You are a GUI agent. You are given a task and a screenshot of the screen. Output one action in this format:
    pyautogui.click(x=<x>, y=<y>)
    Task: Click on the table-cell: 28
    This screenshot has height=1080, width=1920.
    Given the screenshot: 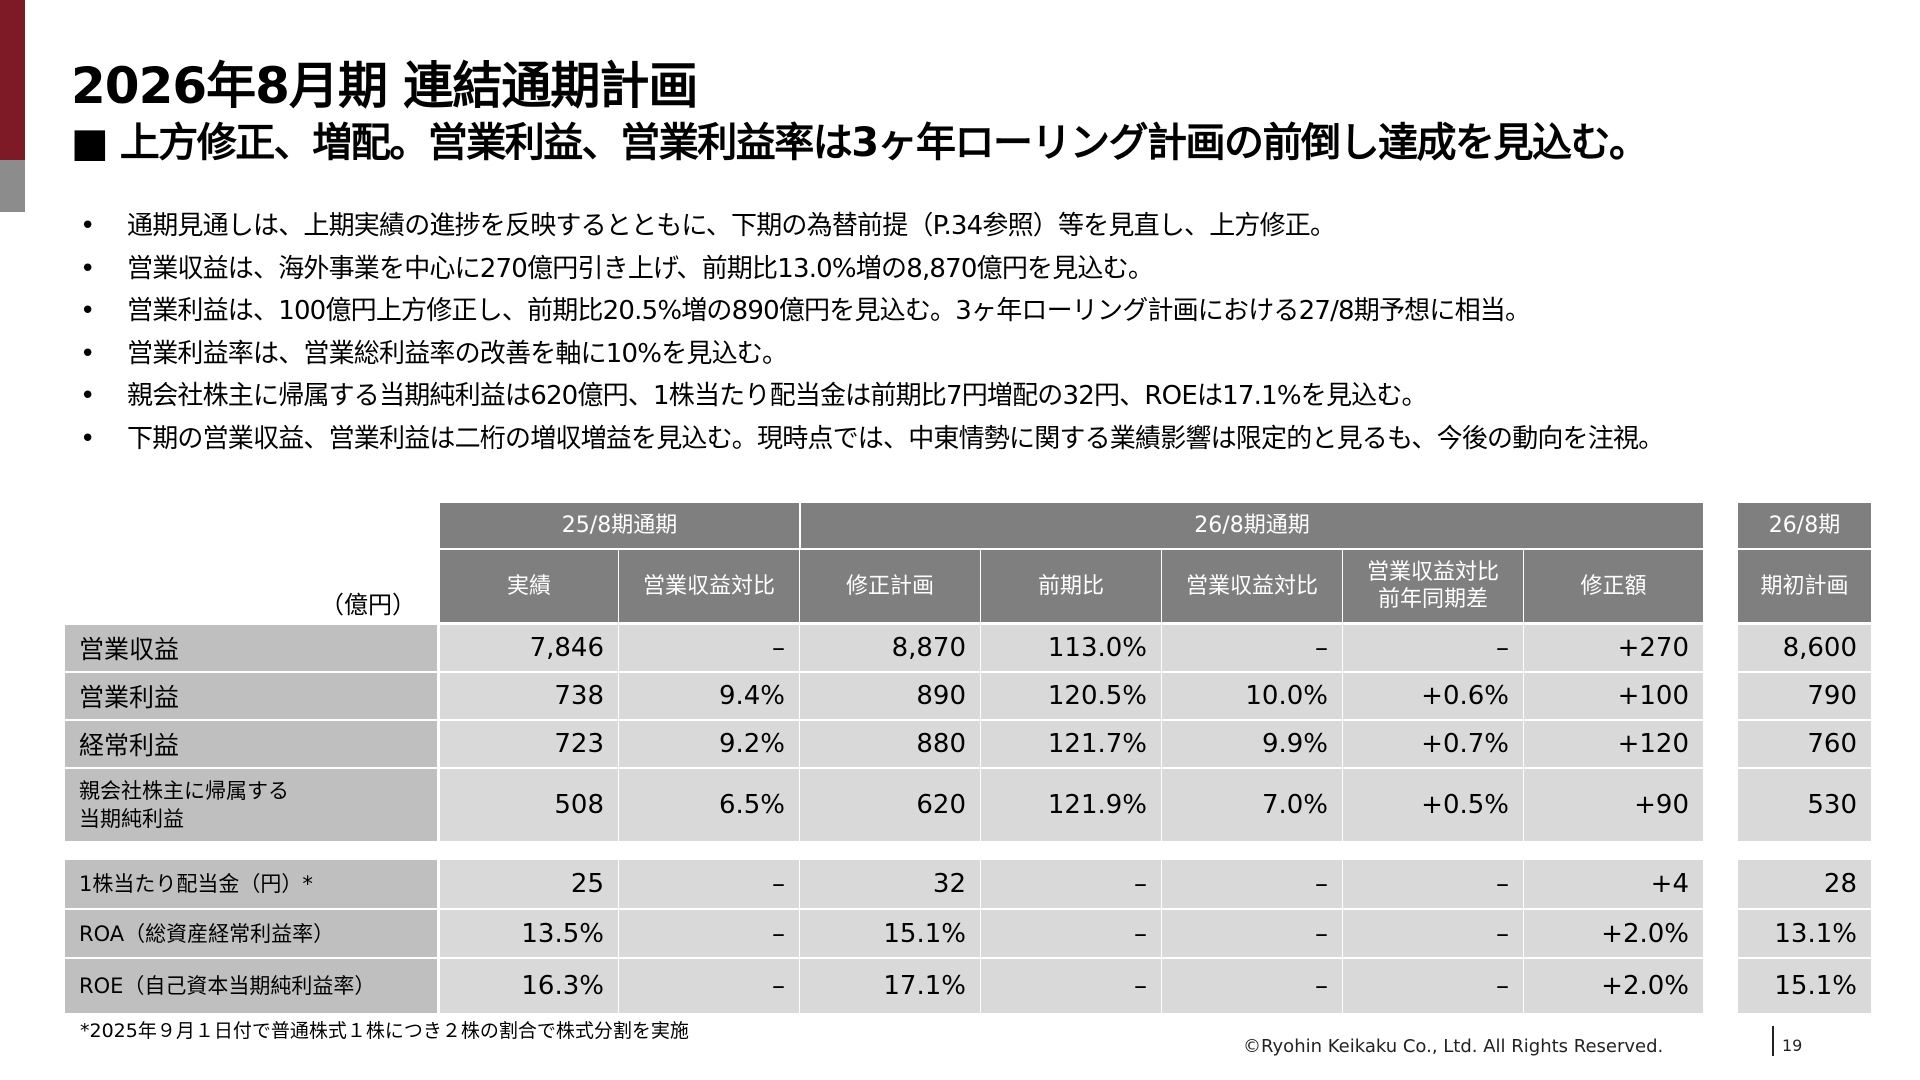 What is the action you would take?
    pyautogui.click(x=1804, y=884)
    